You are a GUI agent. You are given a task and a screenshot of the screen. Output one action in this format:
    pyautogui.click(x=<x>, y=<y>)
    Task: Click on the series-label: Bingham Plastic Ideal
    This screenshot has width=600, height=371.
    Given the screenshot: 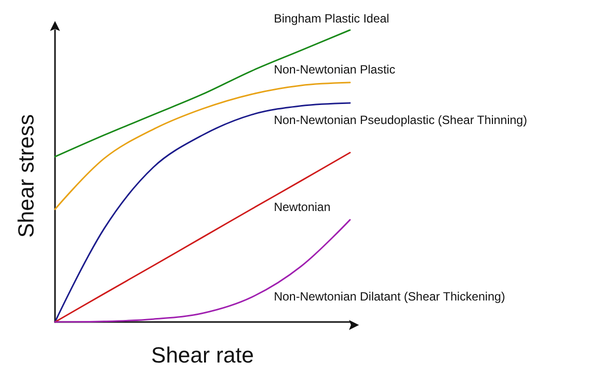 What is the action you would take?
    pyautogui.click(x=332, y=18)
    